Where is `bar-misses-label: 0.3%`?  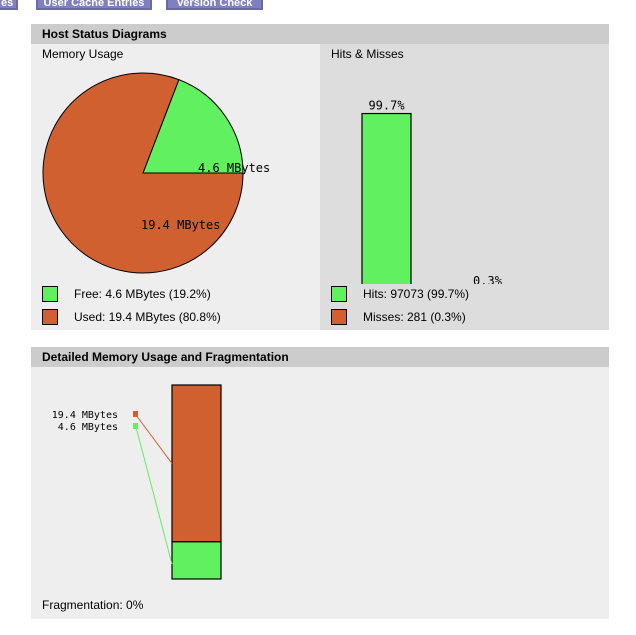 bar-misses-label: 0.3% is located at coordinates (488, 279).